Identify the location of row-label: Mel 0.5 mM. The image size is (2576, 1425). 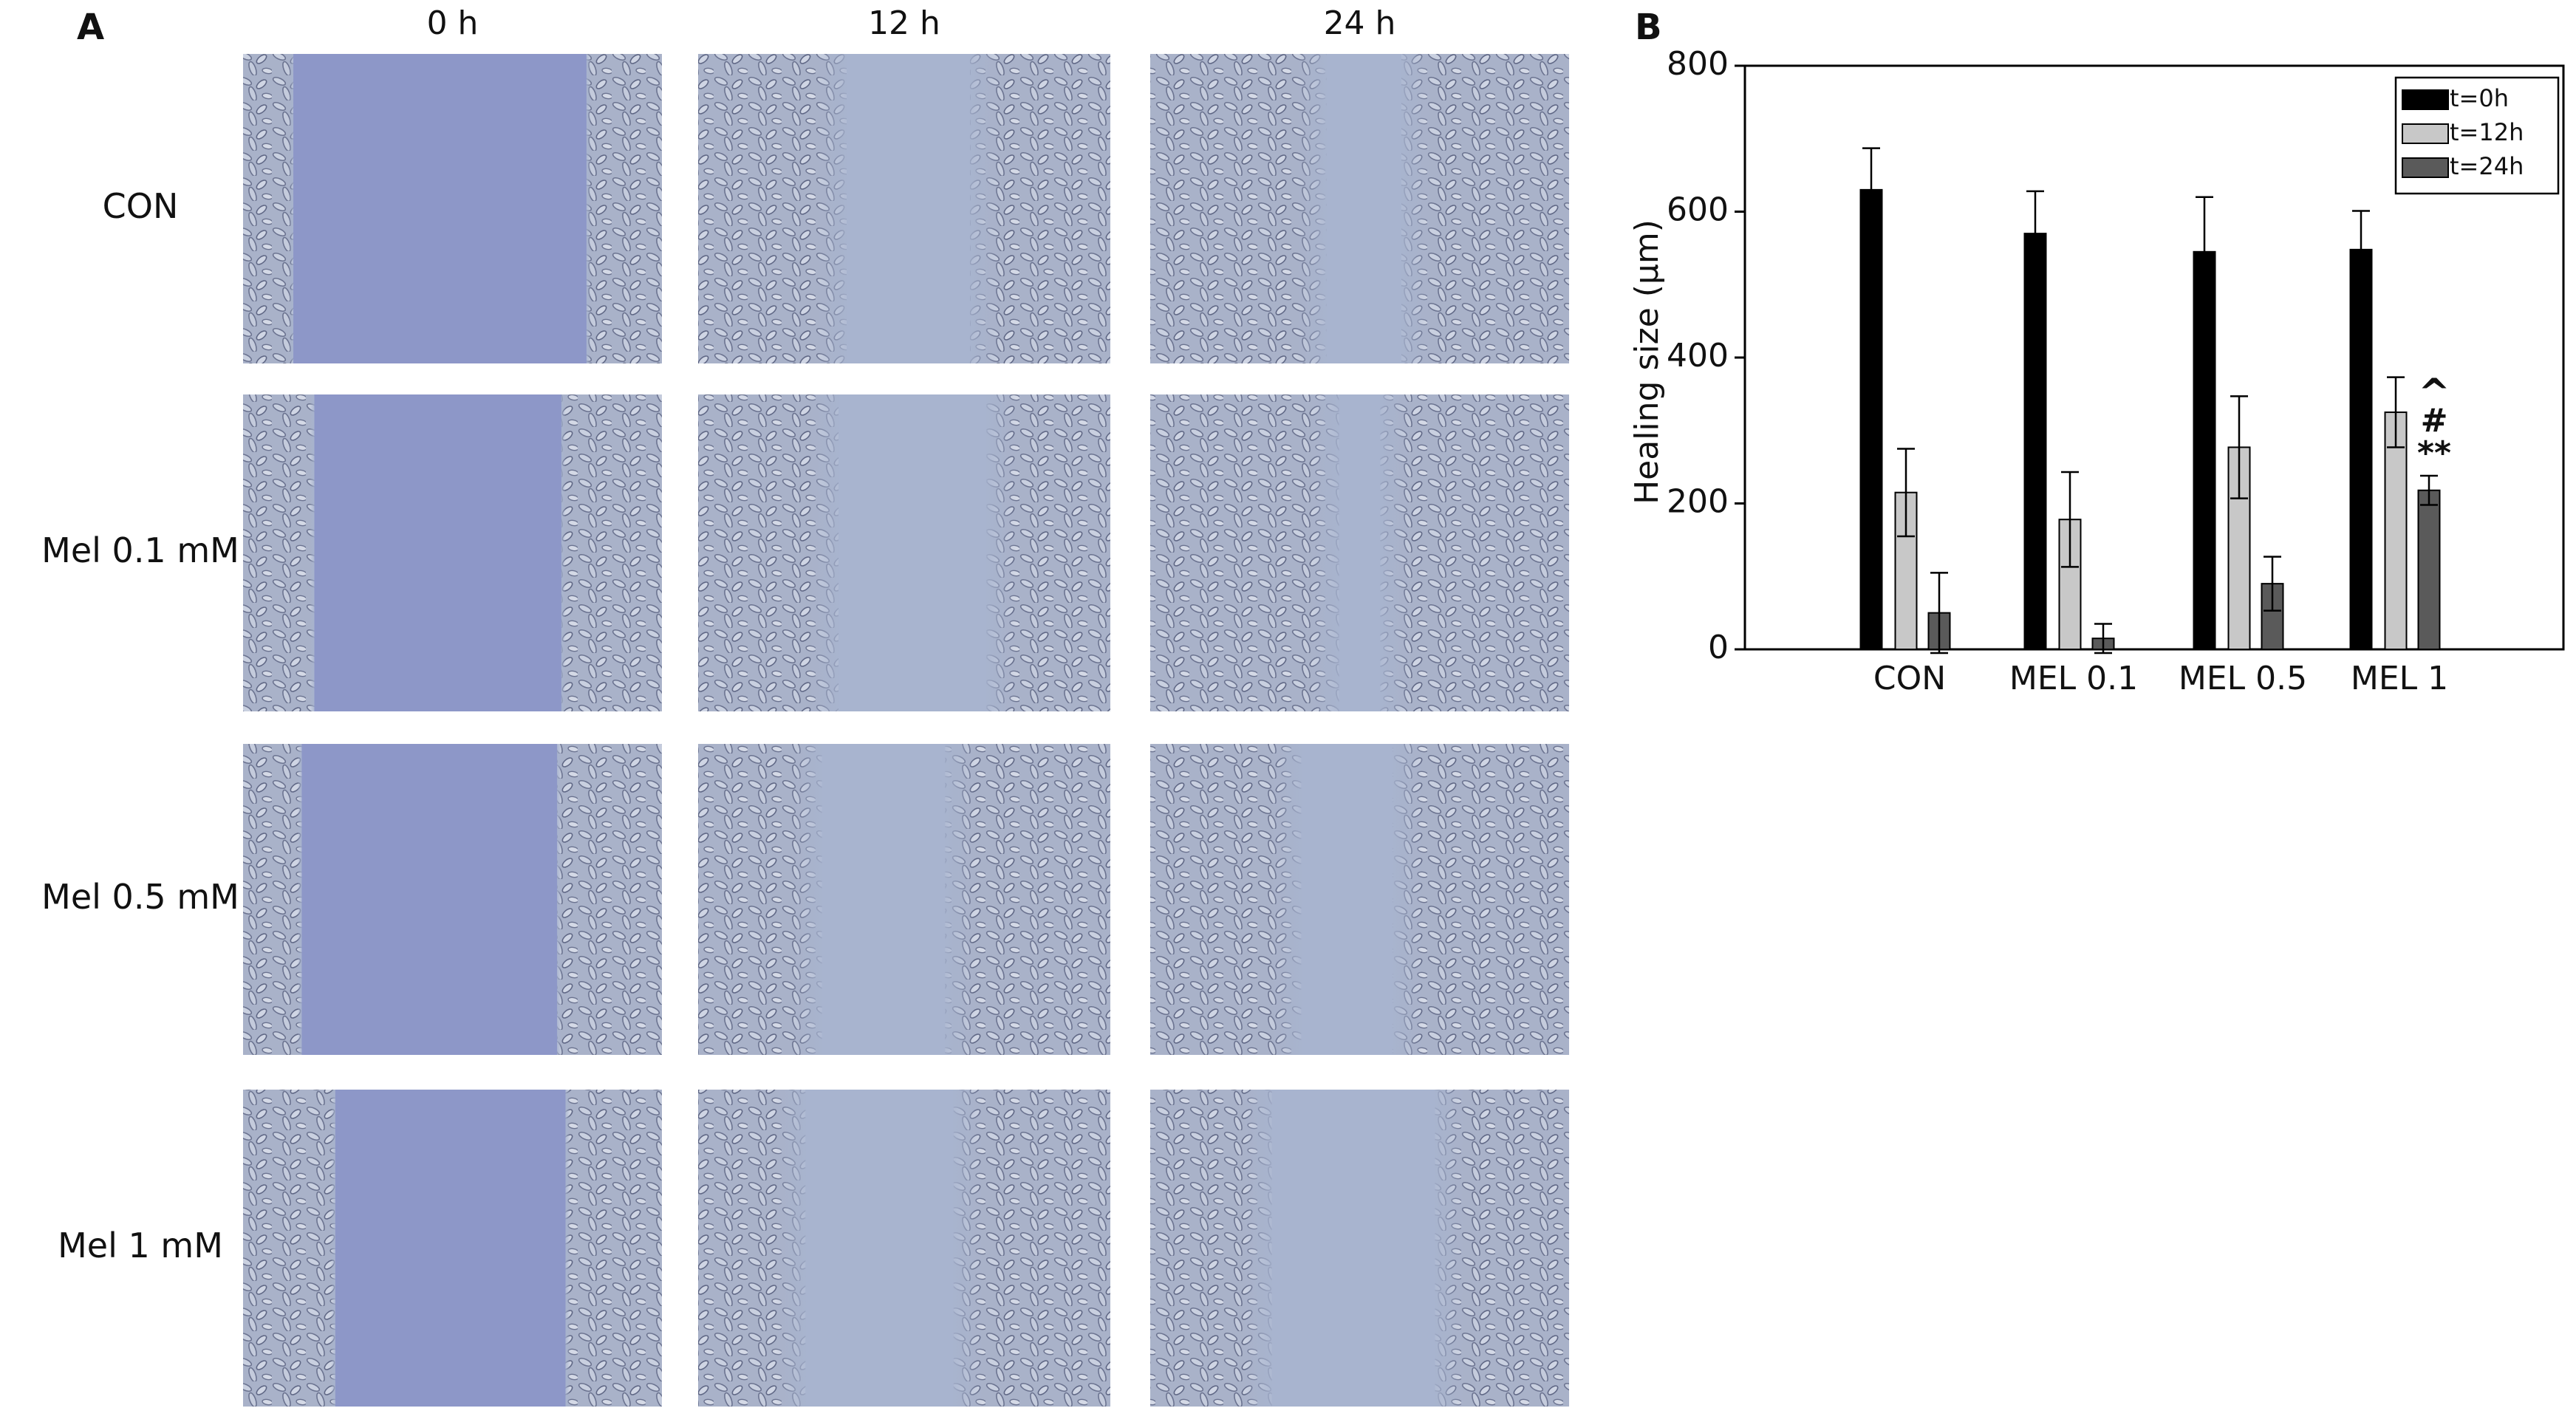
(140, 897).